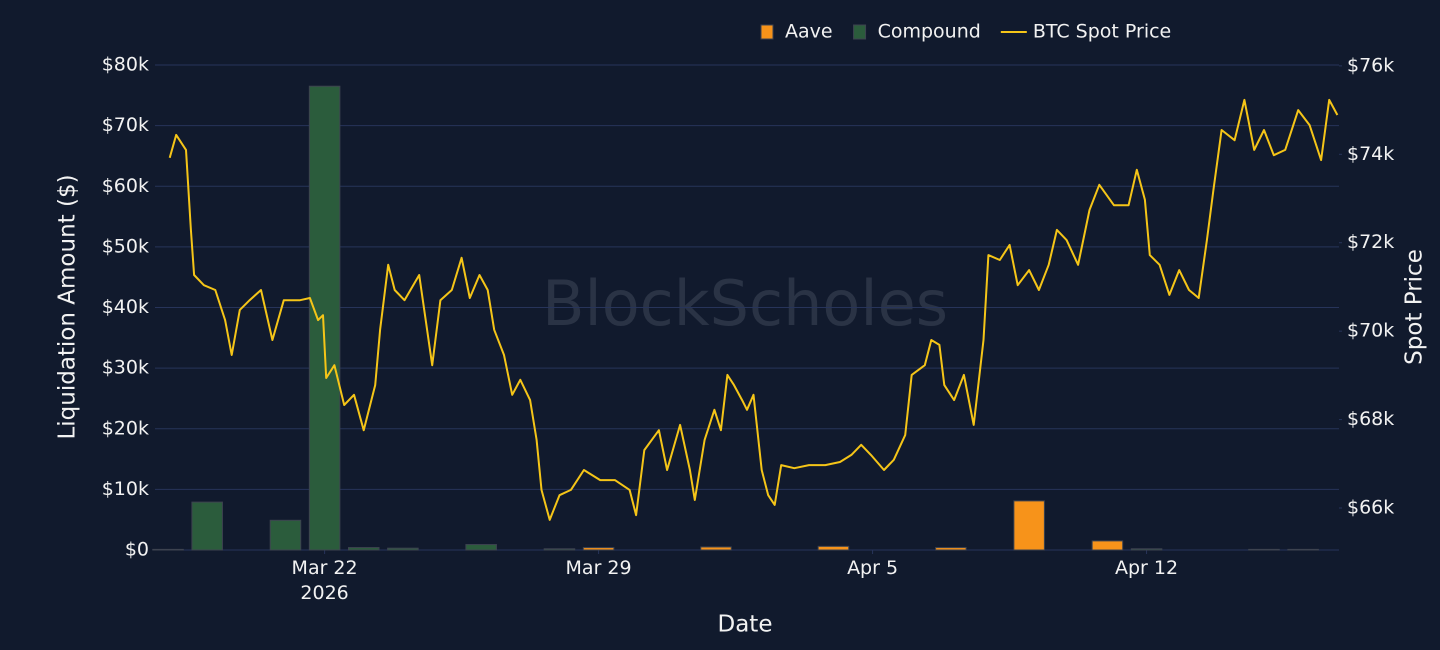  What do you see at coordinates (125, 368) in the screenshot?
I see `y-tick-label: $30k` at bounding box center [125, 368].